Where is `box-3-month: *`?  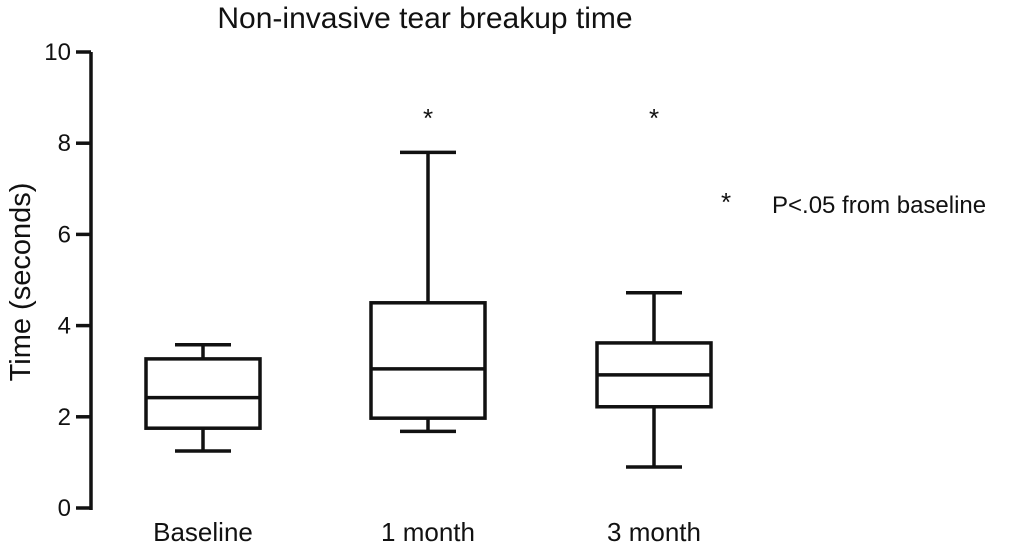
box-3-month: * is located at coordinates (654, 286).